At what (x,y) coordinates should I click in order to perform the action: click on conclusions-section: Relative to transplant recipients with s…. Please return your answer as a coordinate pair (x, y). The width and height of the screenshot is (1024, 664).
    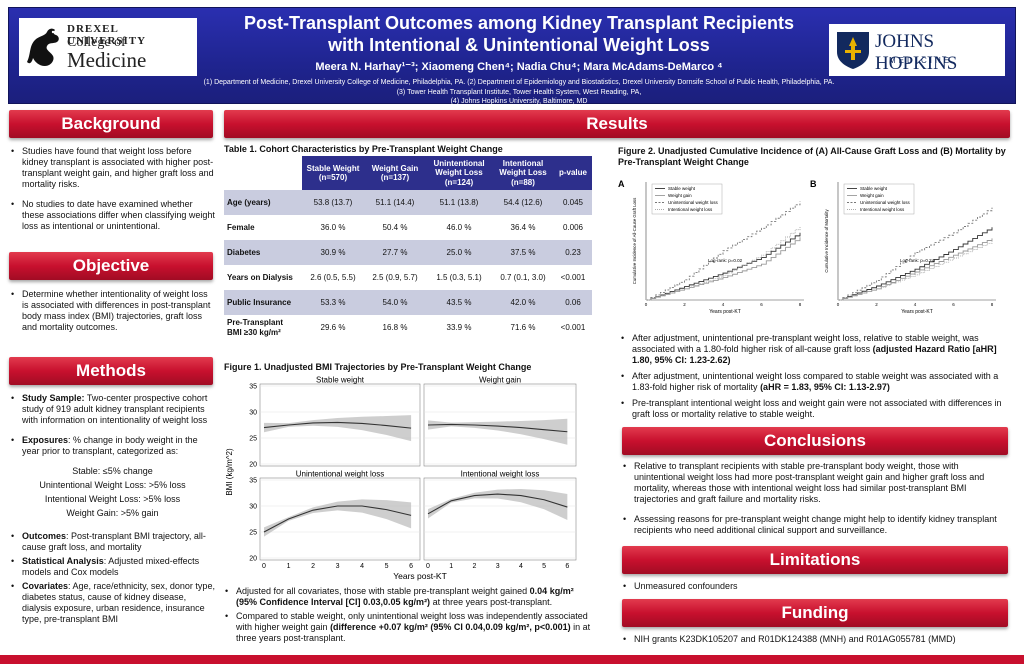
    Looking at the image, I should click on (817, 503).